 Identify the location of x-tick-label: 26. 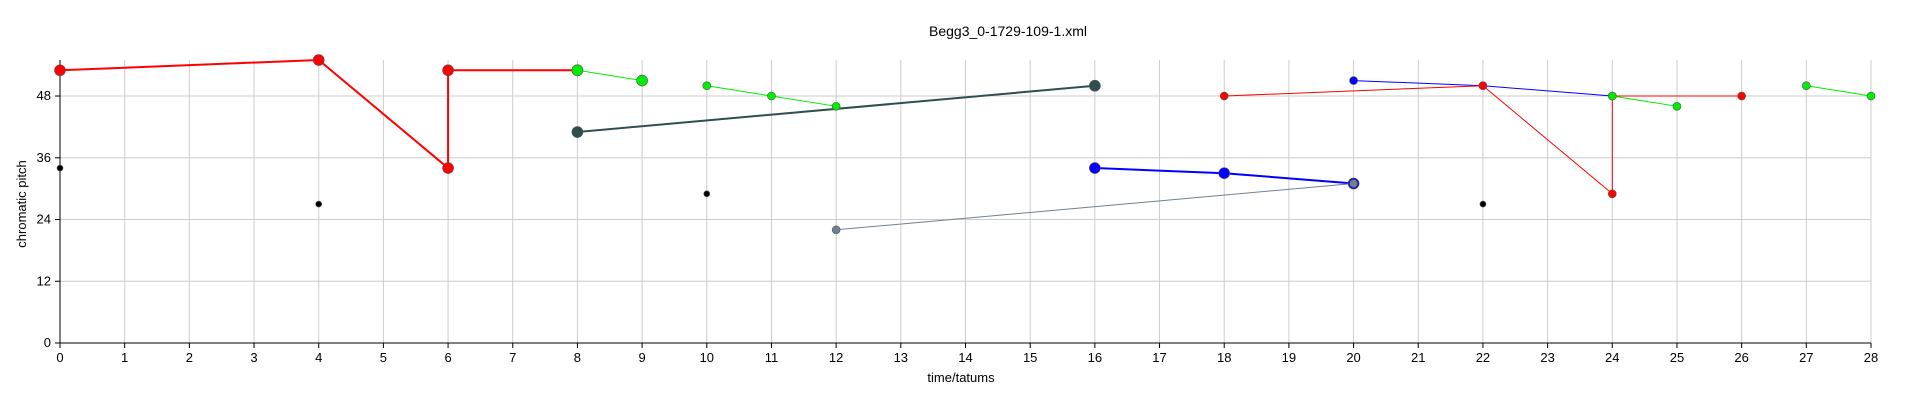
(1741, 357).